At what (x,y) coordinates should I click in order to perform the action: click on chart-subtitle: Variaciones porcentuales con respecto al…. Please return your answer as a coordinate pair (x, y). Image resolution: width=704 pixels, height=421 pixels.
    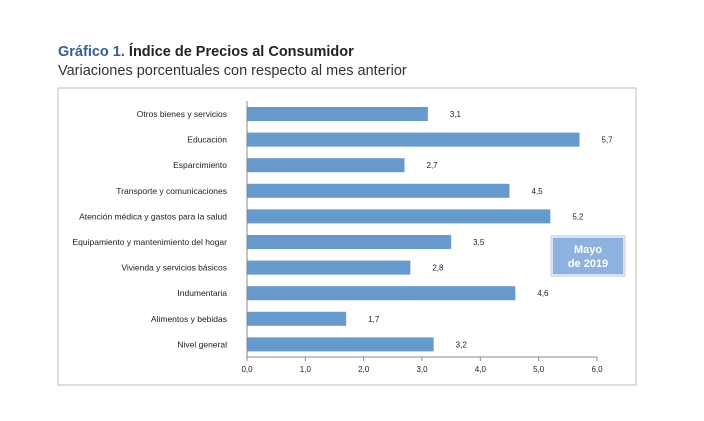
    Looking at the image, I should click on (232, 71).